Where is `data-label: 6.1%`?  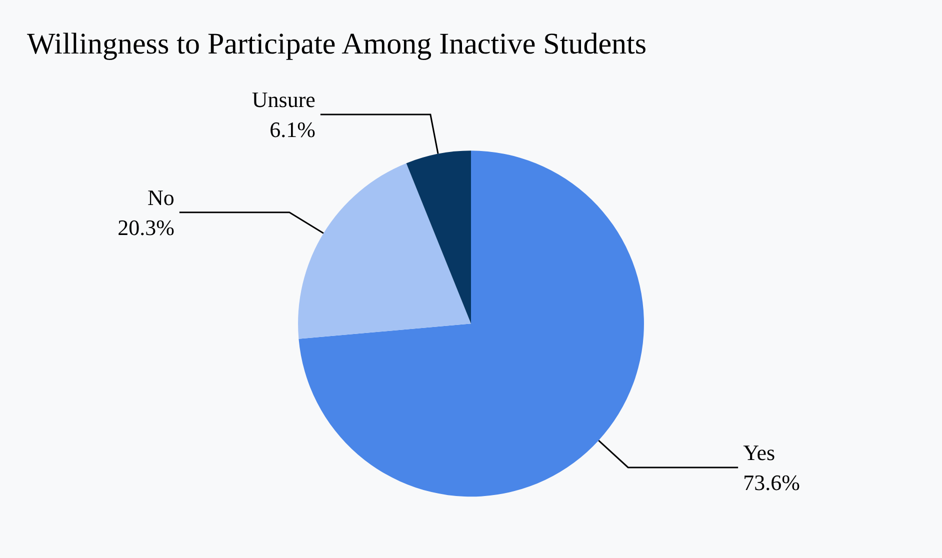
data-label: 6.1% is located at coordinates (293, 129).